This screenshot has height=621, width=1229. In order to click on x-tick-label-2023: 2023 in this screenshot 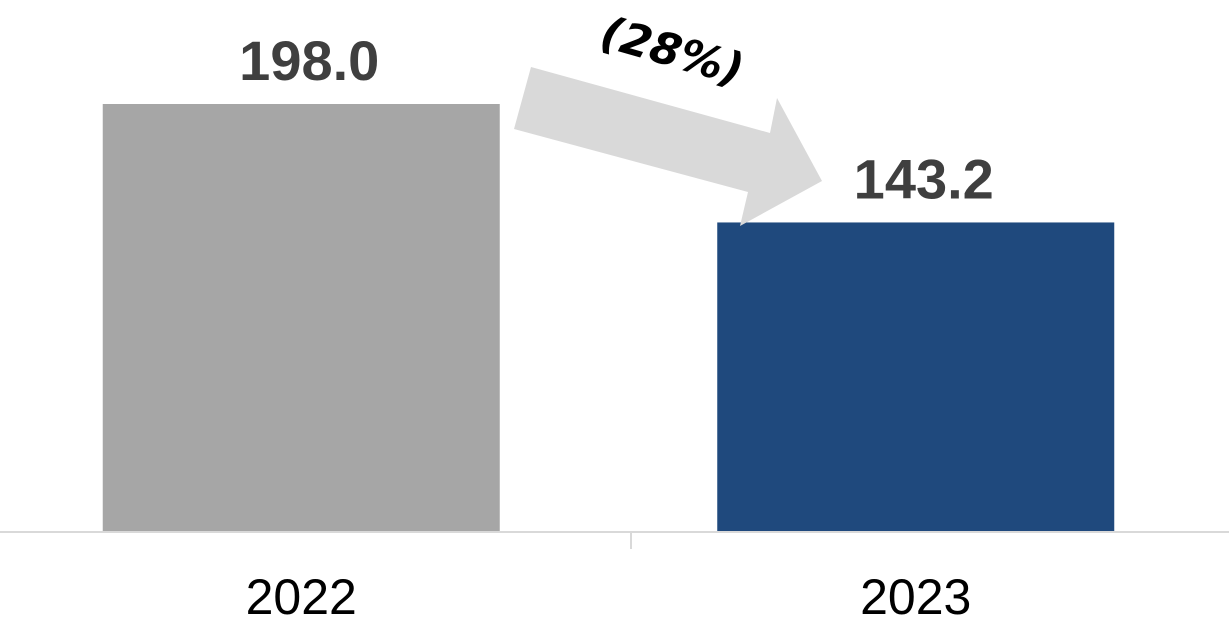, I will do `click(915, 595)`.